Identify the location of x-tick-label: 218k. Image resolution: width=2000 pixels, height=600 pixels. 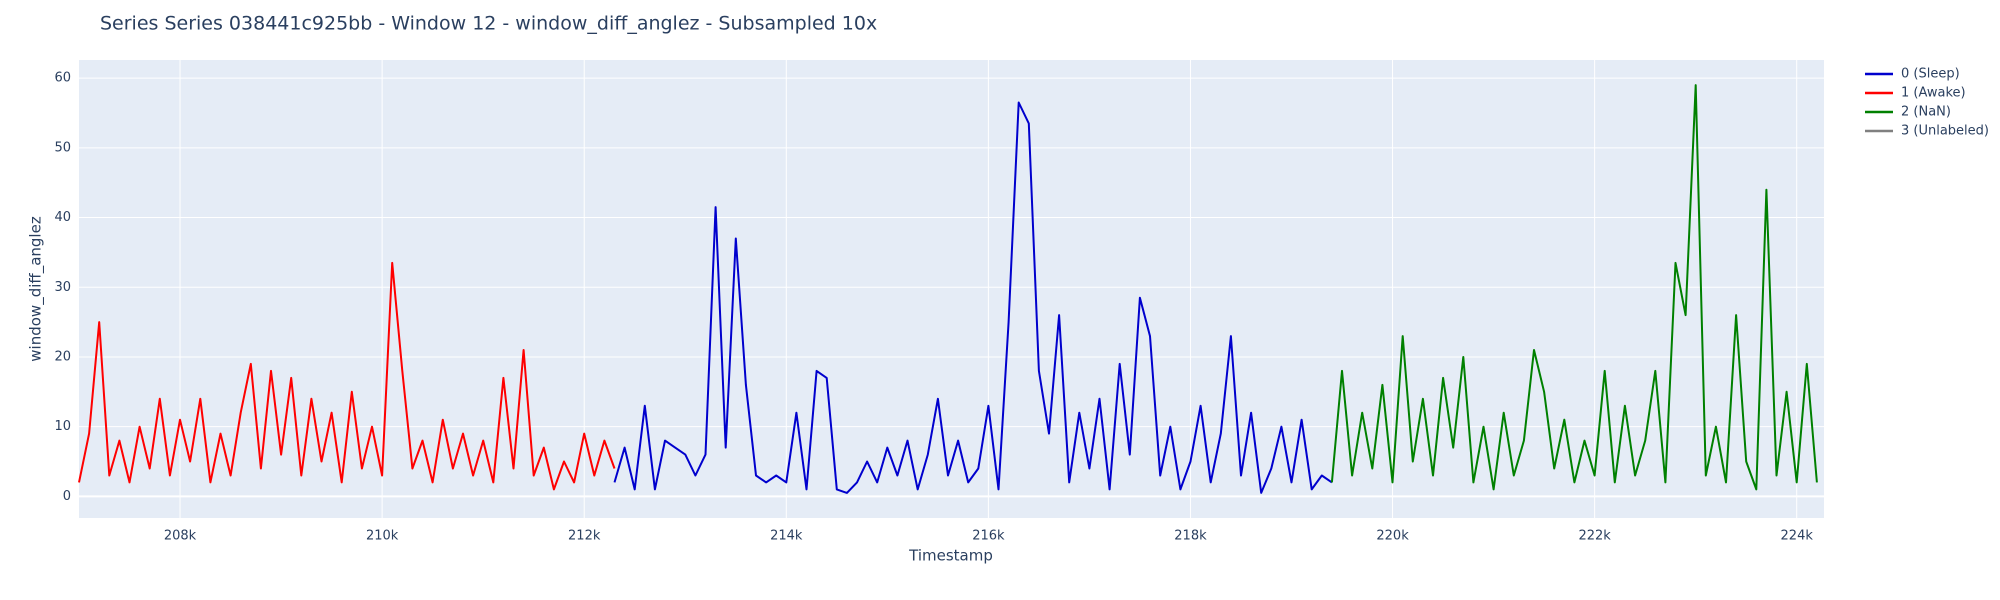
(1190, 536).